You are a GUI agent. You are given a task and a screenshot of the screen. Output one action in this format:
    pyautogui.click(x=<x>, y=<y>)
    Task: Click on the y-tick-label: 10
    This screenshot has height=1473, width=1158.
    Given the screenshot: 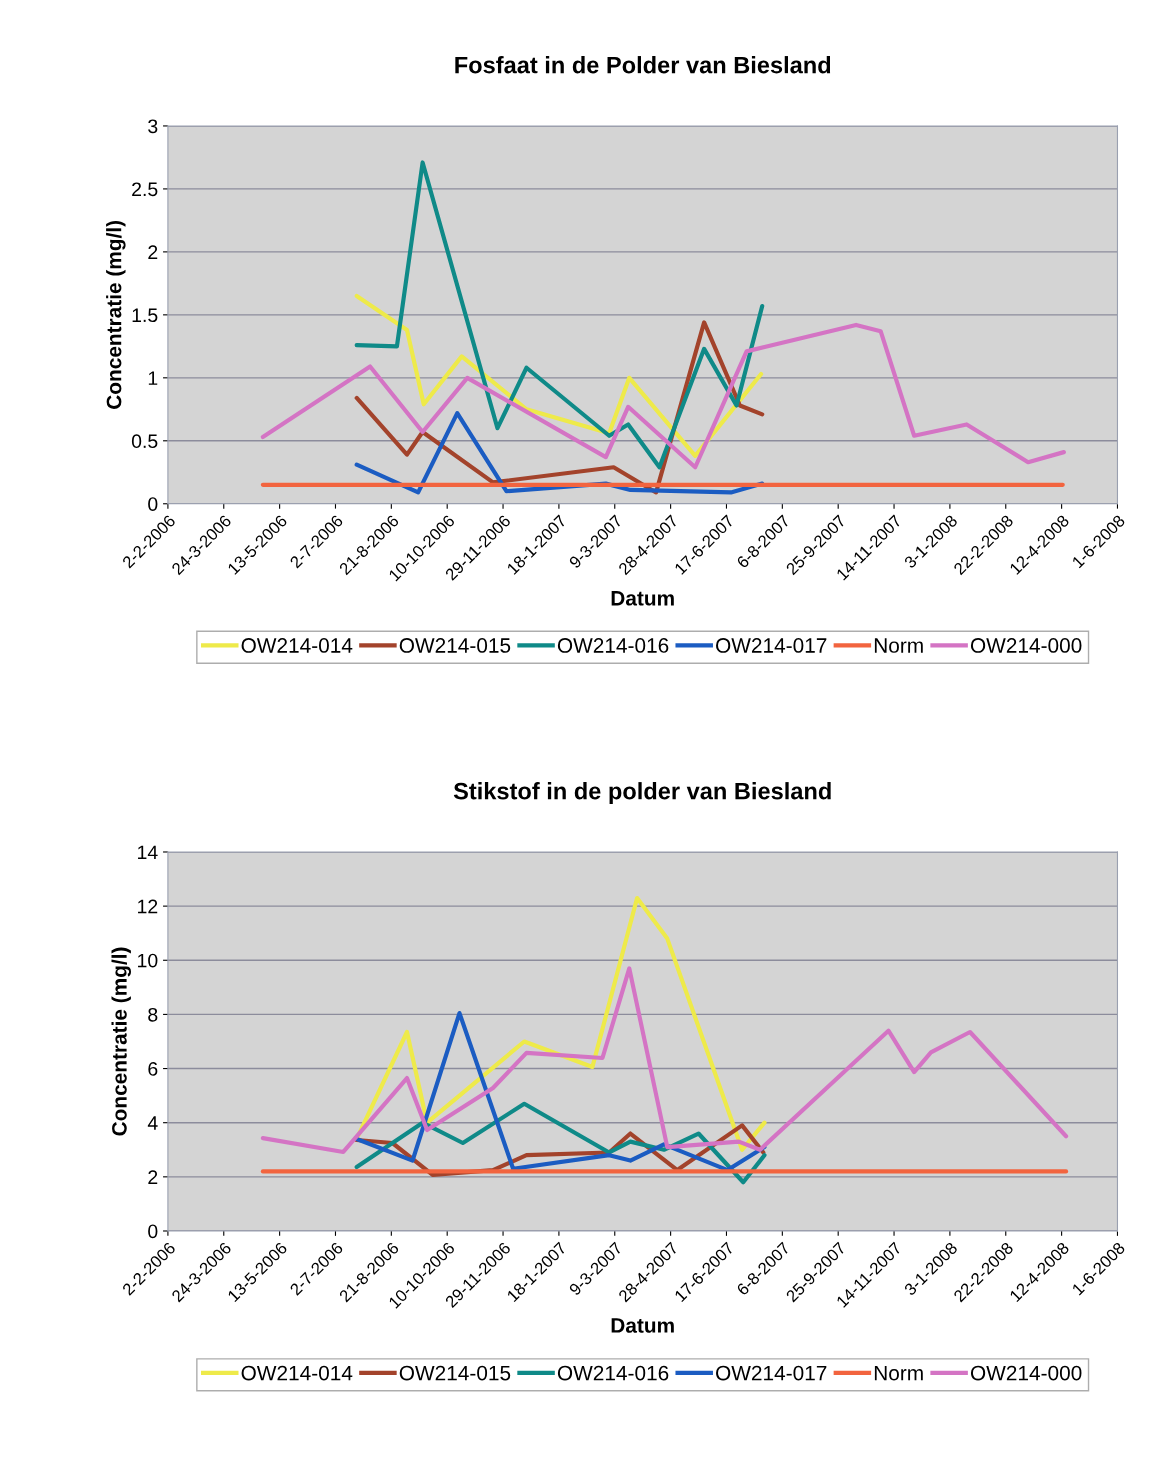 What is the action you would take?
    pyautogui.click(x=148, y=960)
    